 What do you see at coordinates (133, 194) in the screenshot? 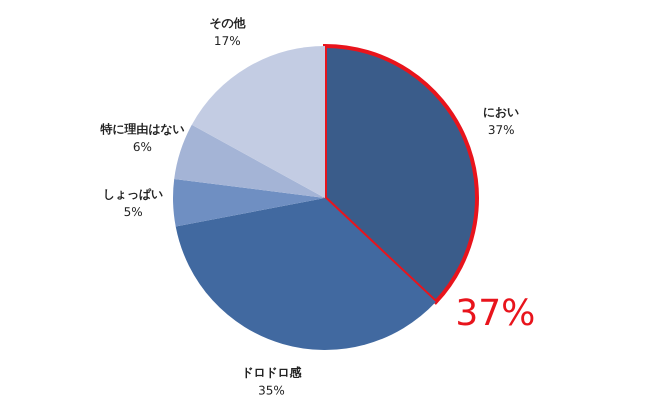
I see `slice-label: しょっぱい` at bounding box center [133, 194].